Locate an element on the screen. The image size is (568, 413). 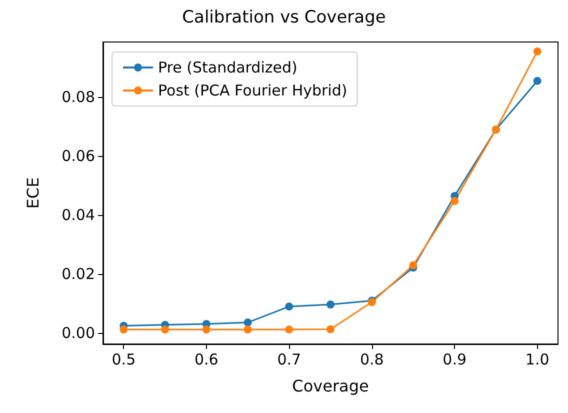
y-tick-label: 0.06 is located at coordinates (78, 156).